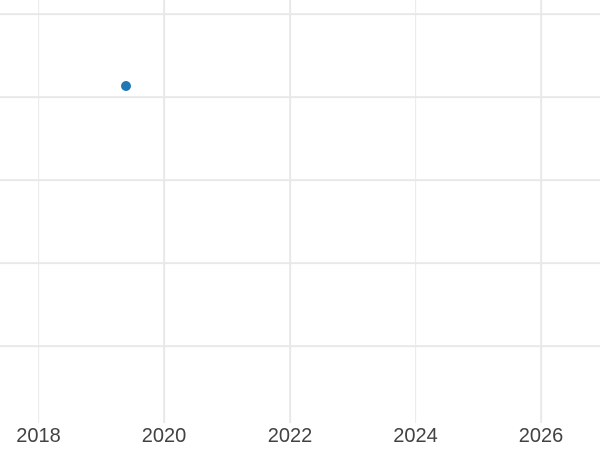 The width and height of the screenshot is (600, 450). I want to click on x-axis-tick-label: 2018, so click(38, 436).